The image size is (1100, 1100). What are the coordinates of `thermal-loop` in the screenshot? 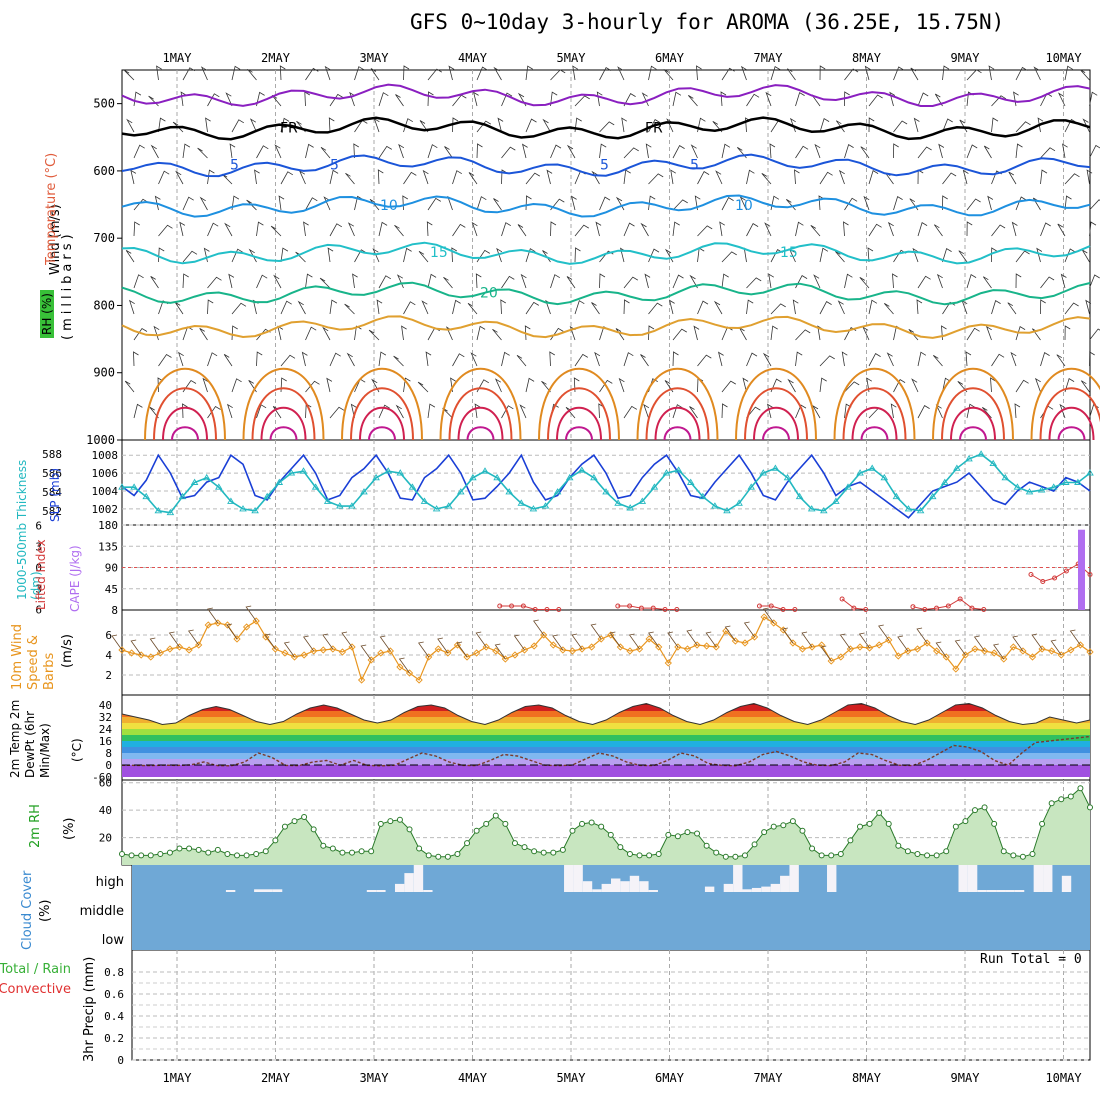 It's located at (973, 433).